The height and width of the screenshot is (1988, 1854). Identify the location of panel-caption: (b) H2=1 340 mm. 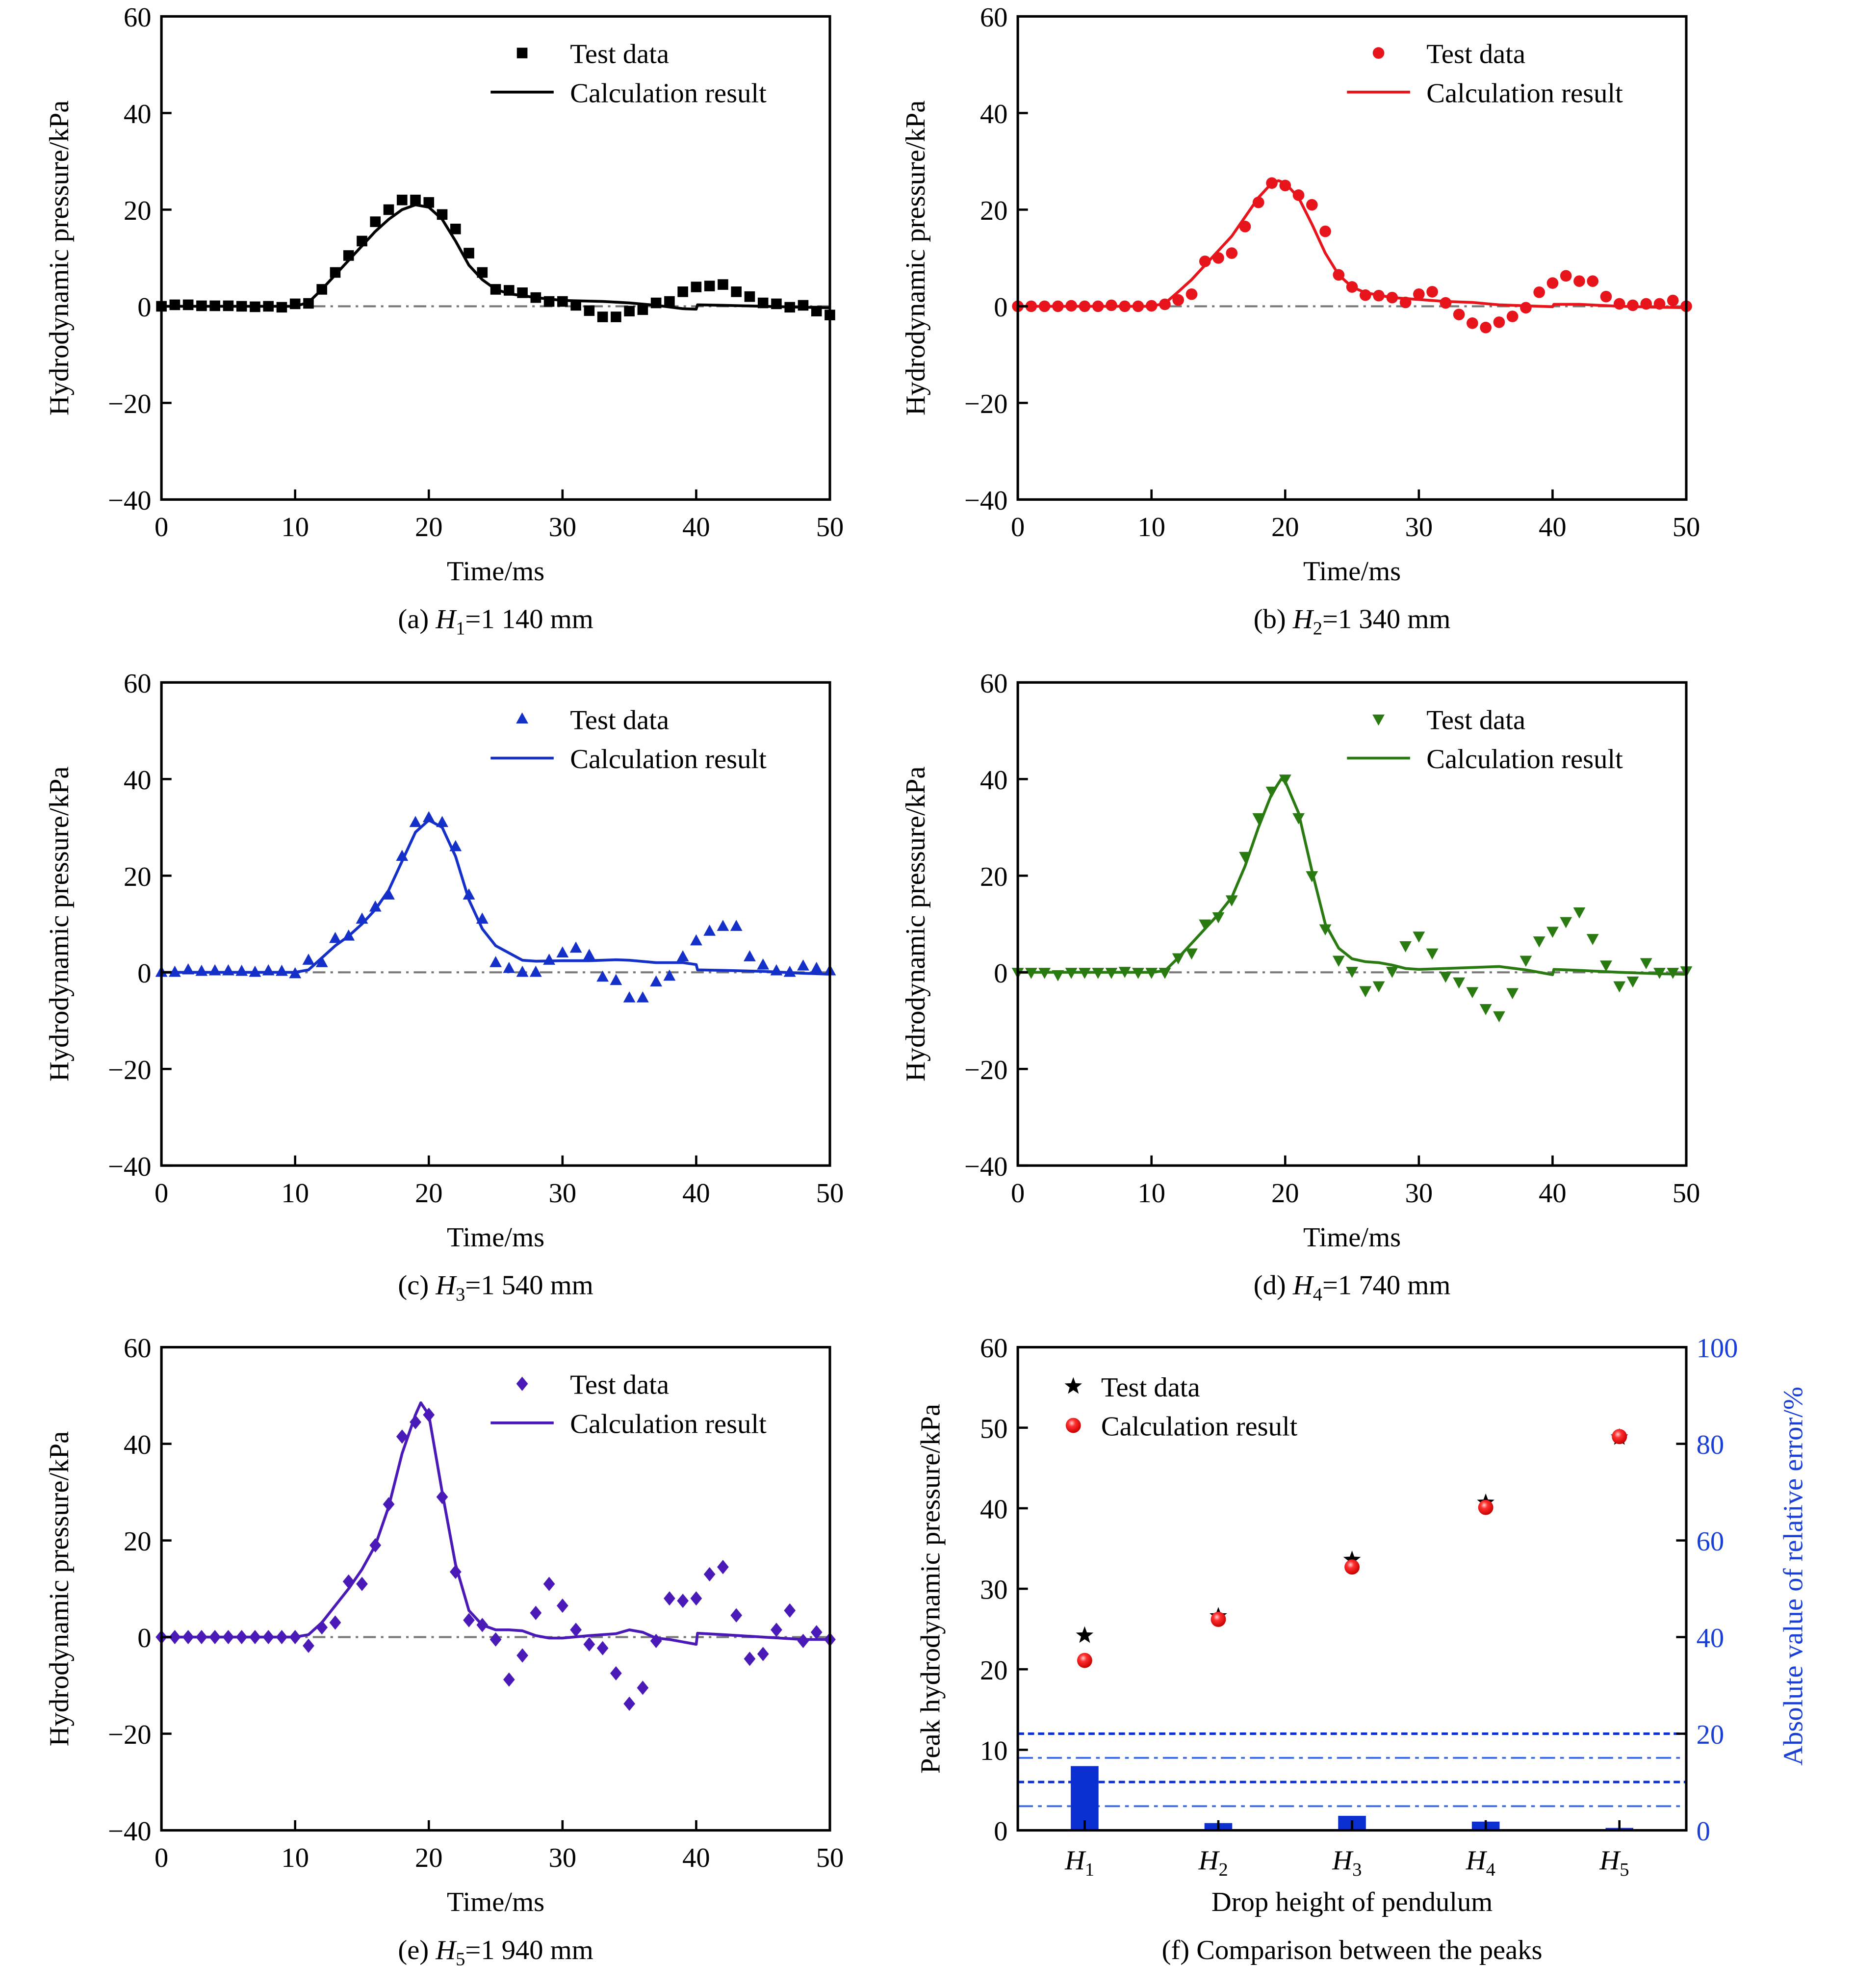
(1352, 621).